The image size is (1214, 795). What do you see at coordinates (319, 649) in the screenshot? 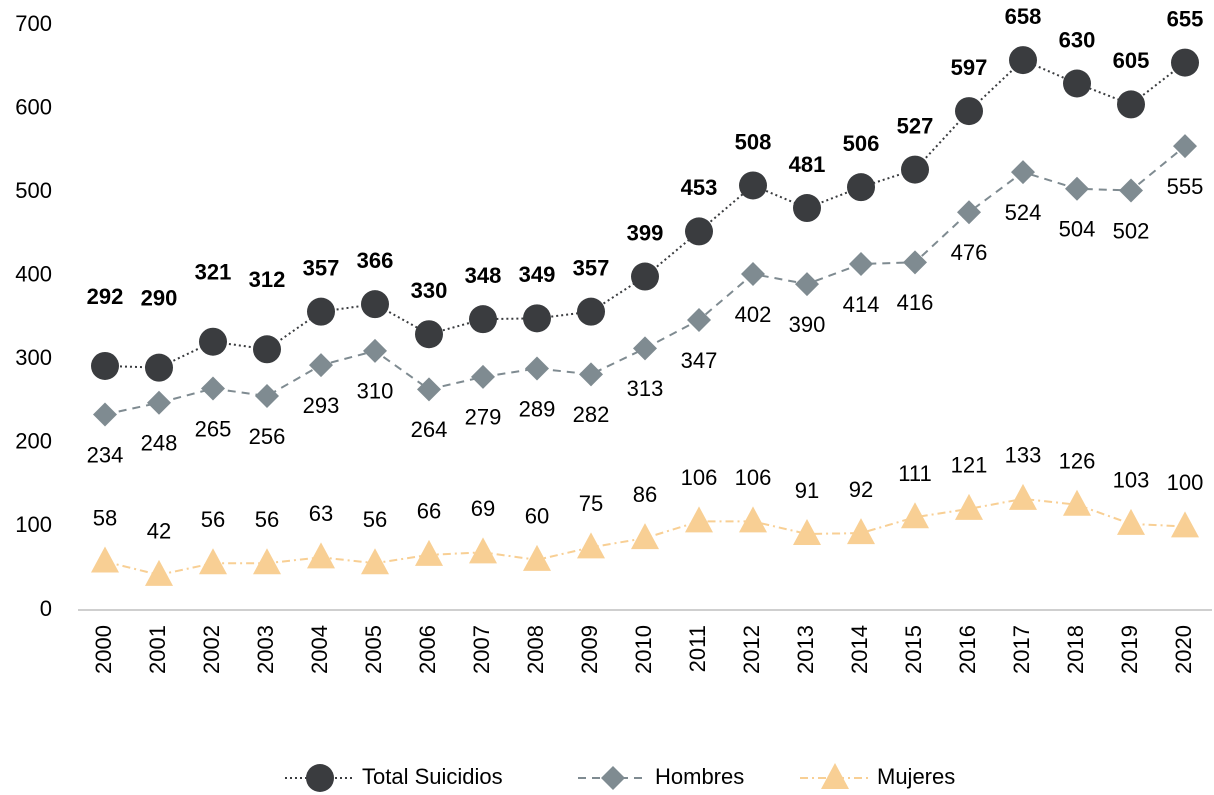
I see `x-tick-label: 2004` at bounding box center [319, 649].